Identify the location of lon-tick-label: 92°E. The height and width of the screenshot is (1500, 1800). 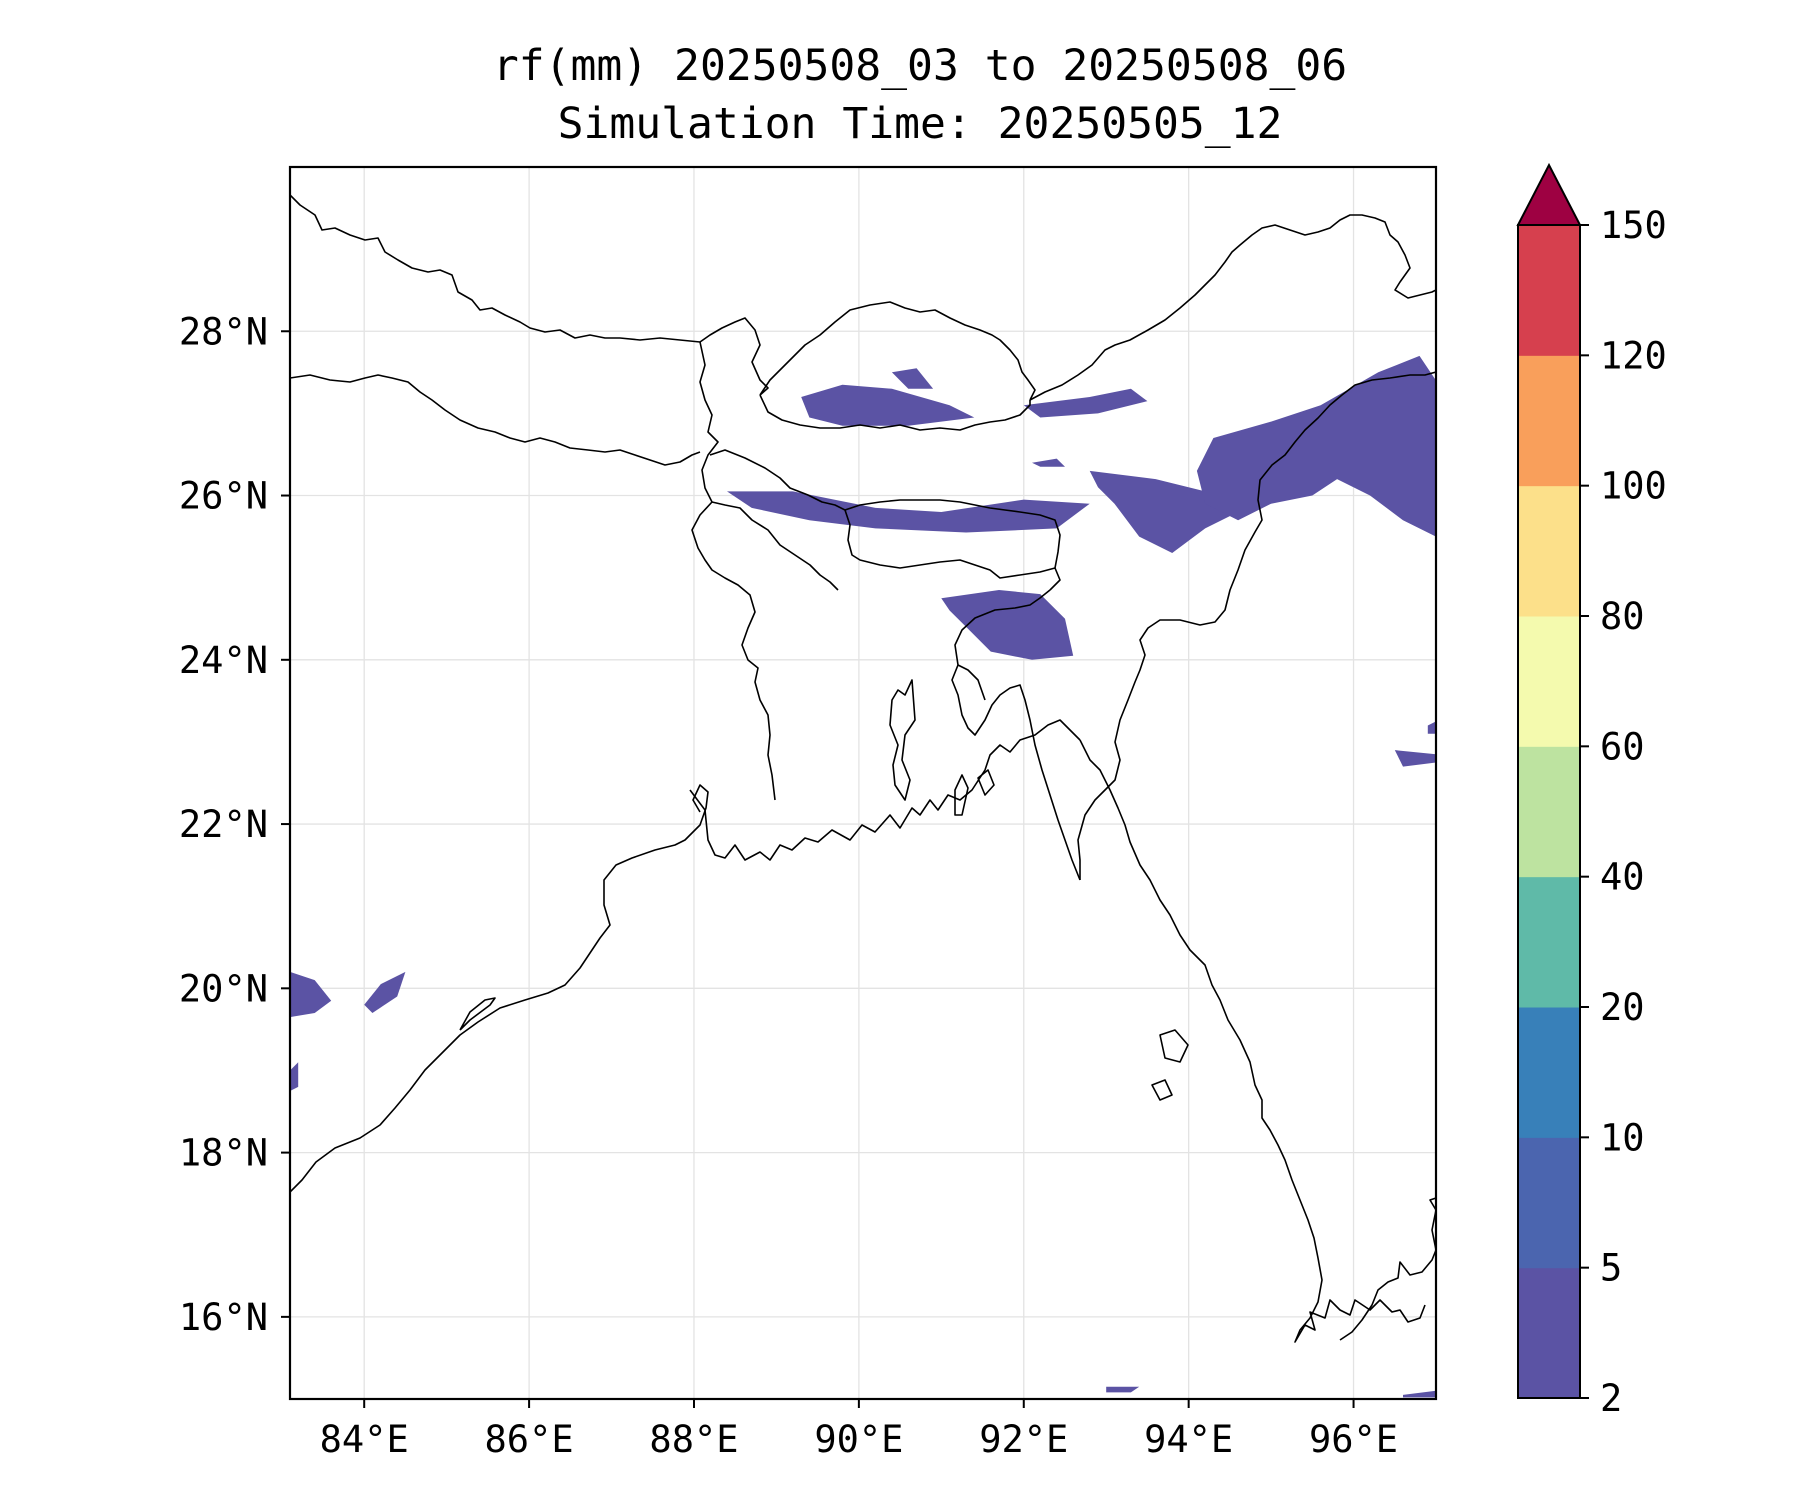
(1023, 1439).